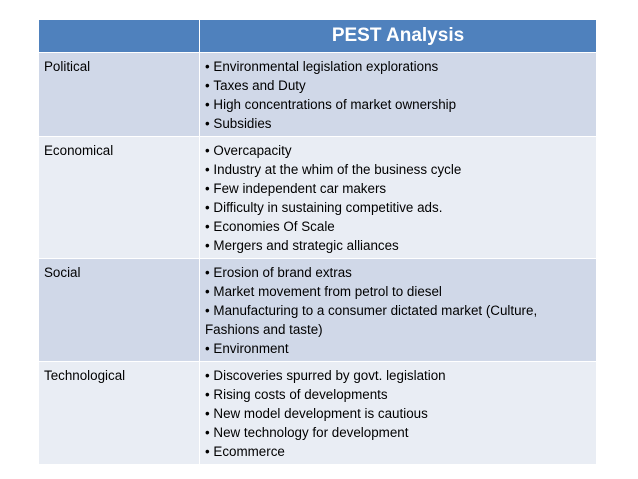 Image resolution: width=638 pixels, height=479 pixels. What do you see at coordinates (398, 150) in the screenshot?
I see `factor-item: Overcapacity` at bounding box center [398, 150].